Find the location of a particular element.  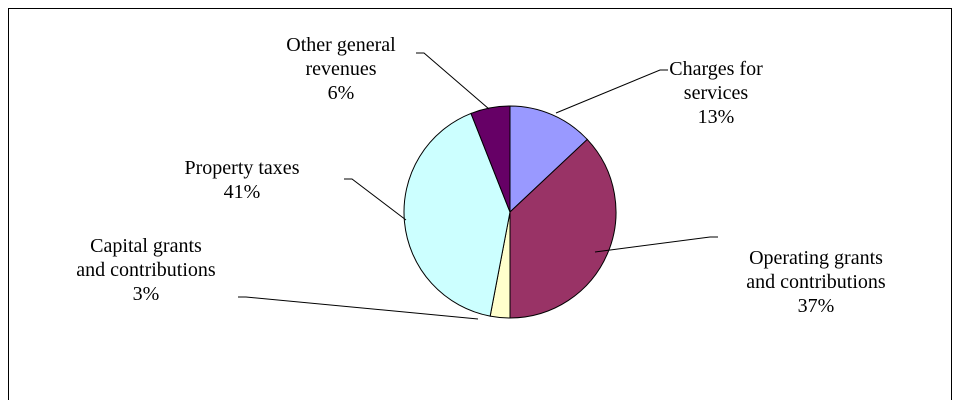

slice-name-label: Charges for is located at coordinates (716, 69).